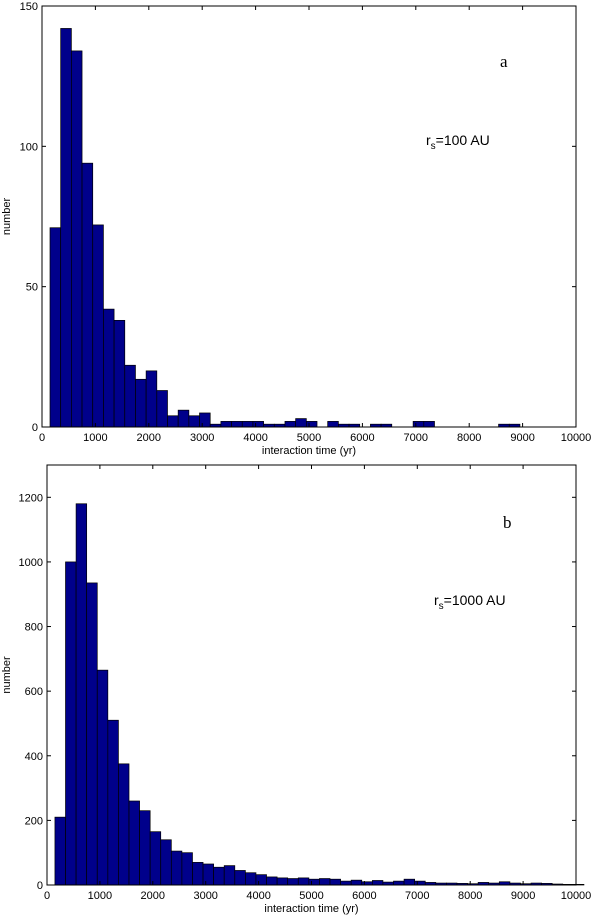 The height and width of the screenshot is (918, 593). What do you see at coordinates (40, 886) in the screenshot?
I see `y-tick-label-b: 0` at bounding box center [40, 886].